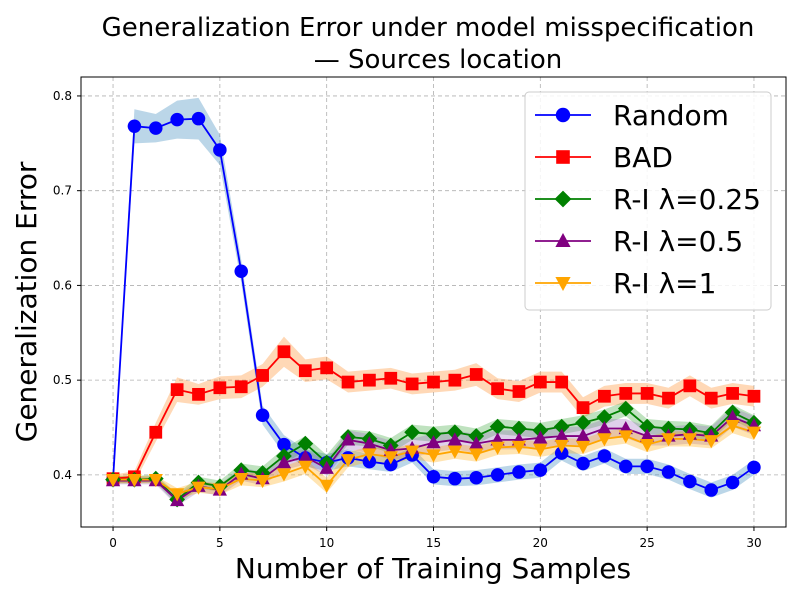 This screenshot has height=600, width=800. I want to click on legend-label-R-I λ=0.5: R-I λ=0.5, so click(678, 241).